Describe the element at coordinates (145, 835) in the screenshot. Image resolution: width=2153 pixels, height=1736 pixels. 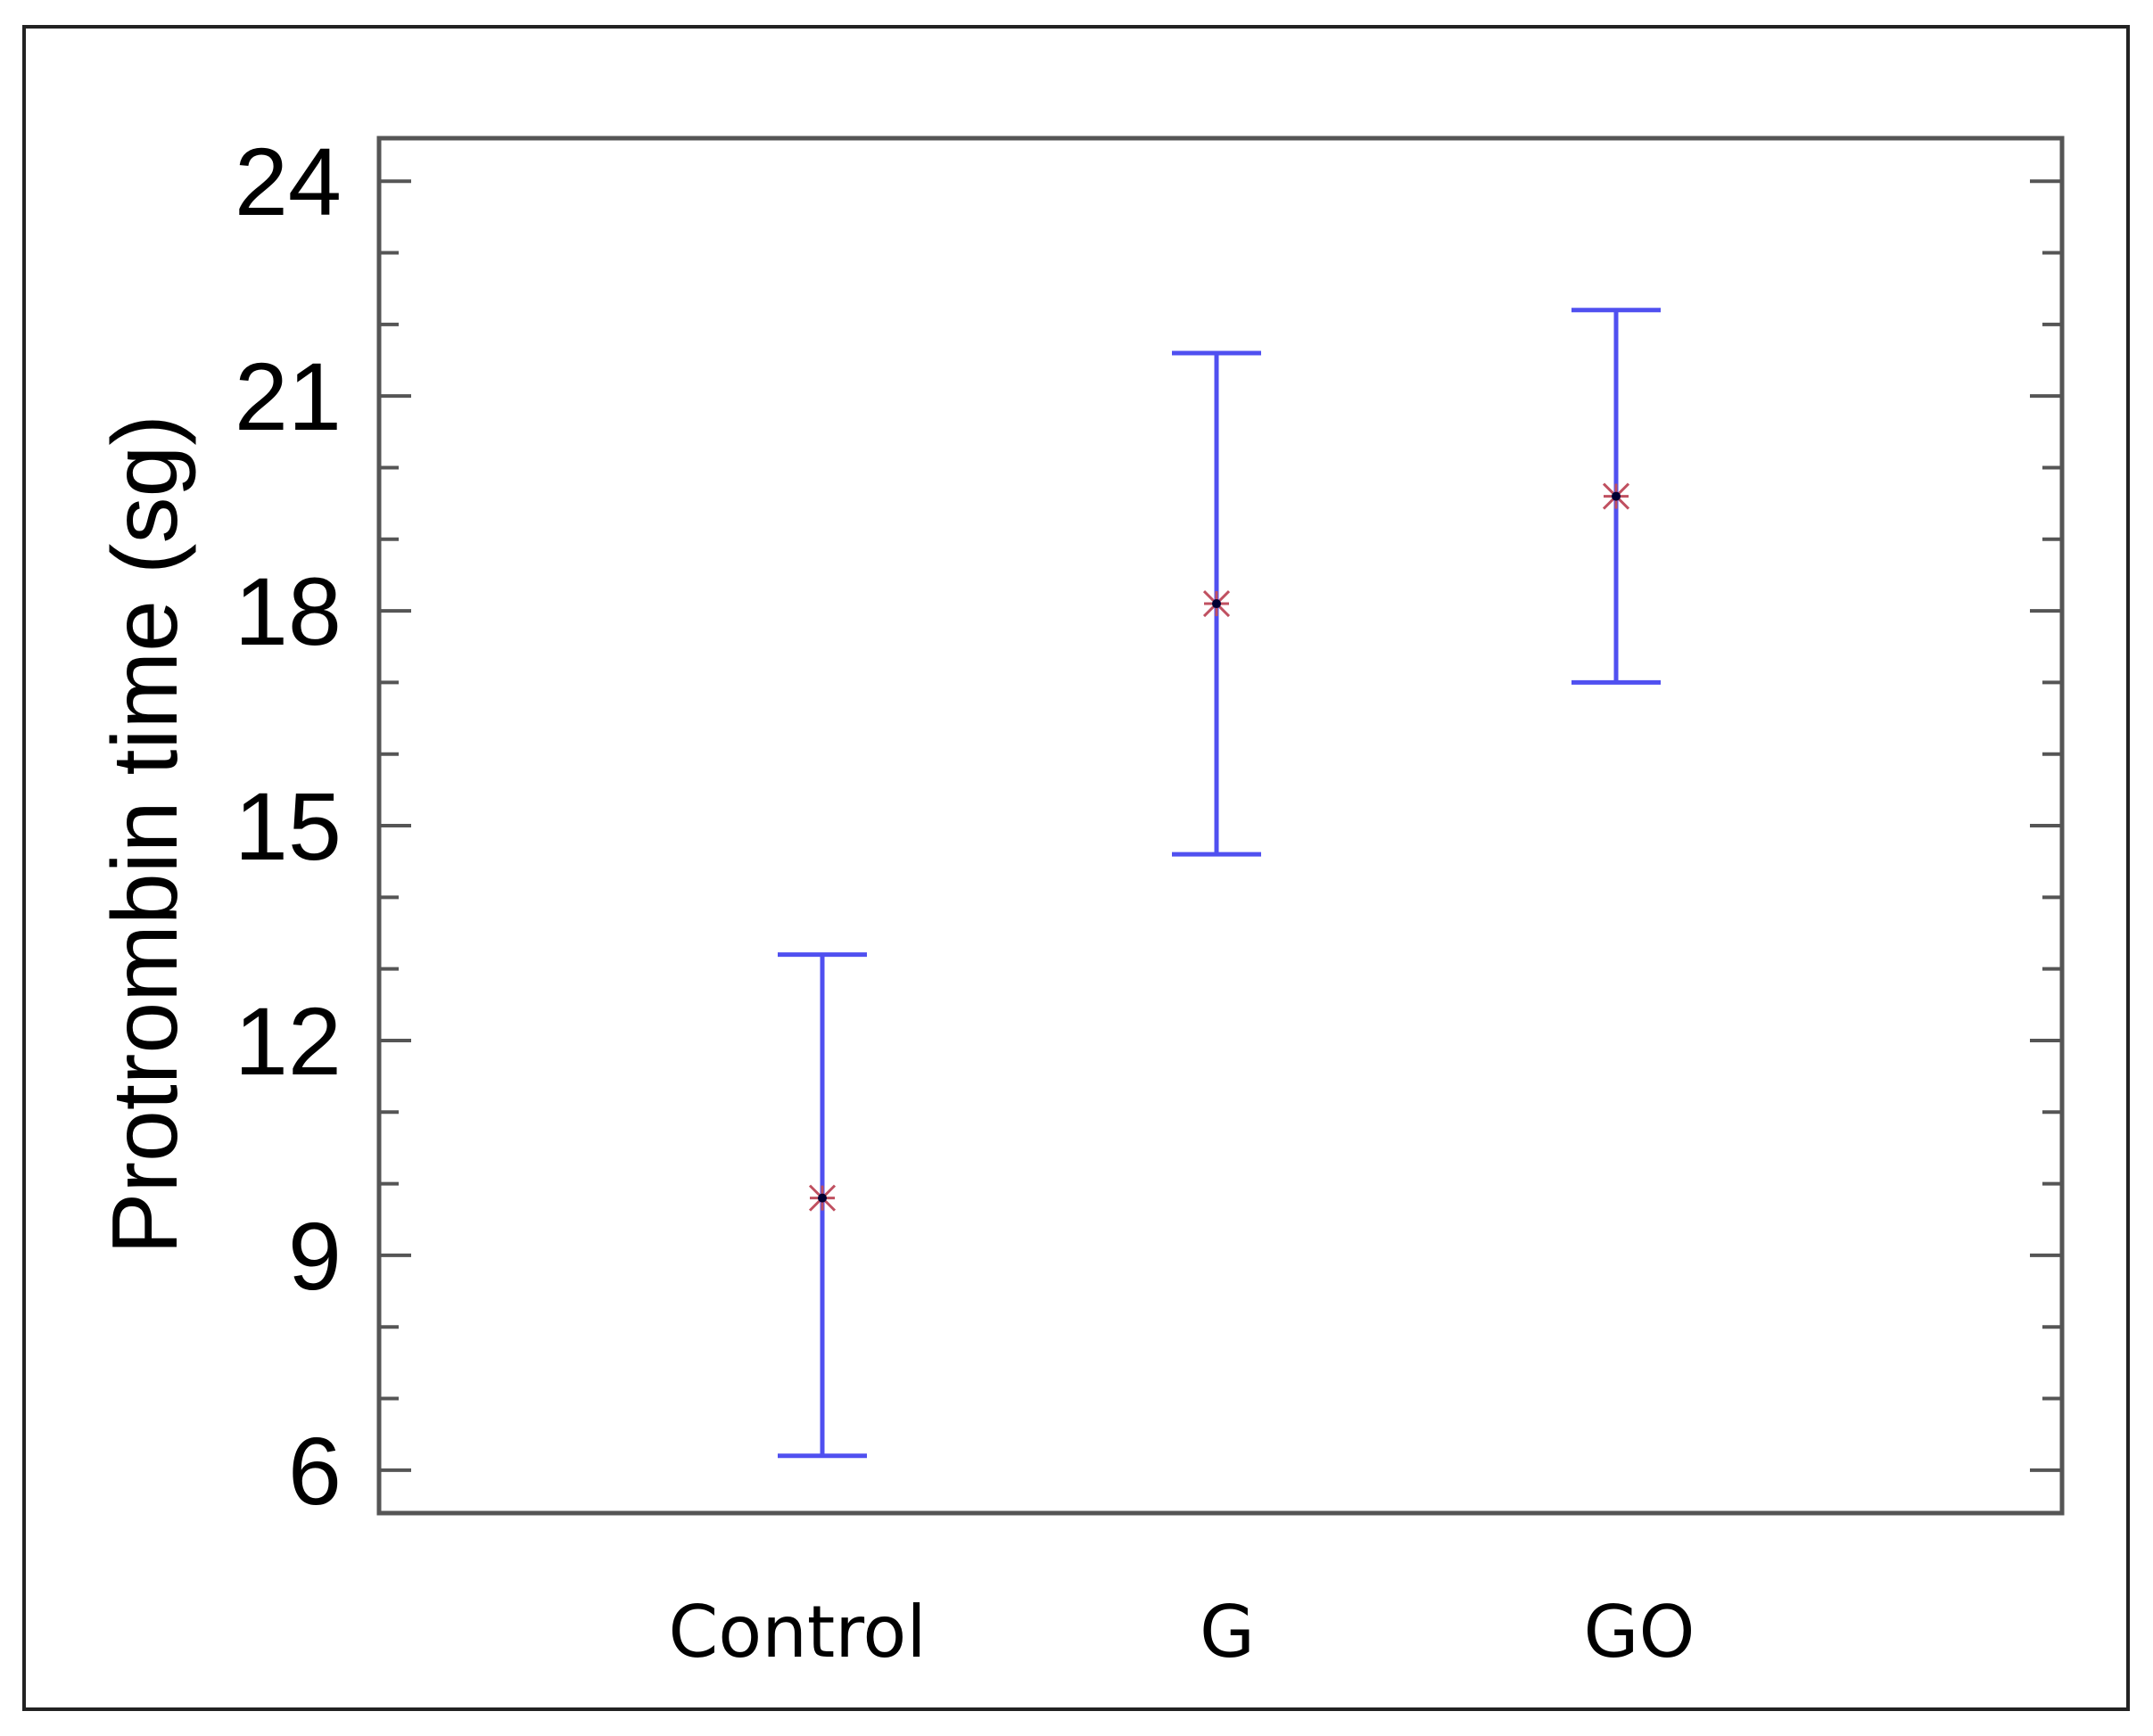
I see `y-axis-label: Protrombin time (sg)` at that location.